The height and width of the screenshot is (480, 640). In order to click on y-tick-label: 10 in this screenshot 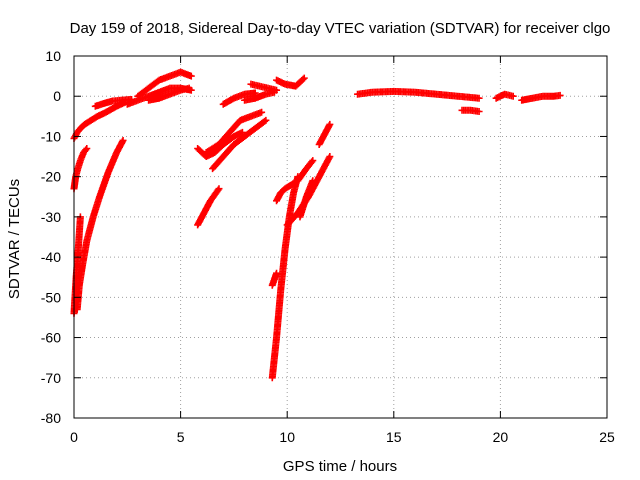, I will do `click(53, 56)`.